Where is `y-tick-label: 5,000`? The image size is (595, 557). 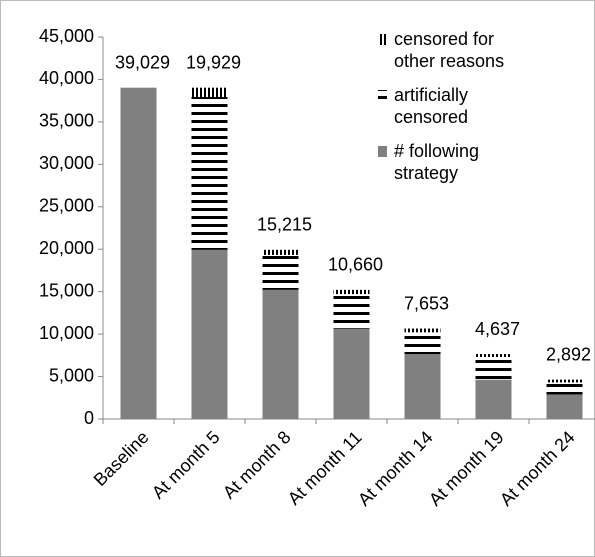 y-tick-label: 5,000 is located at coordinates (71, 375).